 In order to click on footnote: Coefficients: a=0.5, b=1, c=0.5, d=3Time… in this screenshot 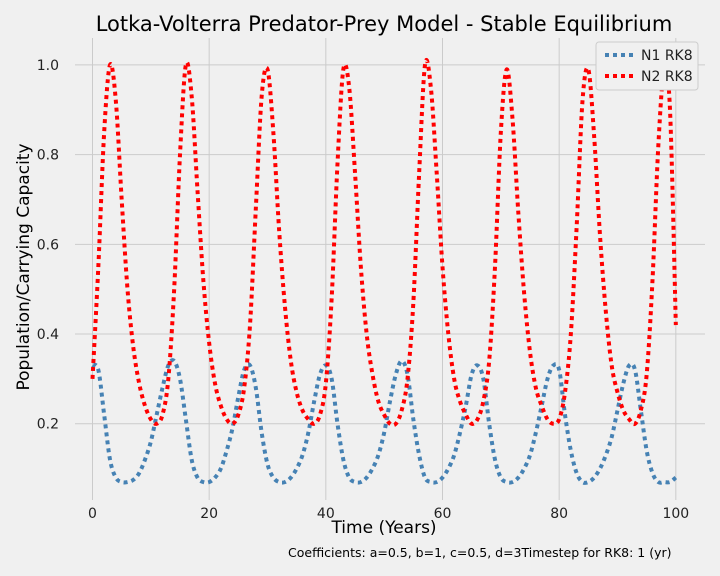, I will do `click(480, 552)`.